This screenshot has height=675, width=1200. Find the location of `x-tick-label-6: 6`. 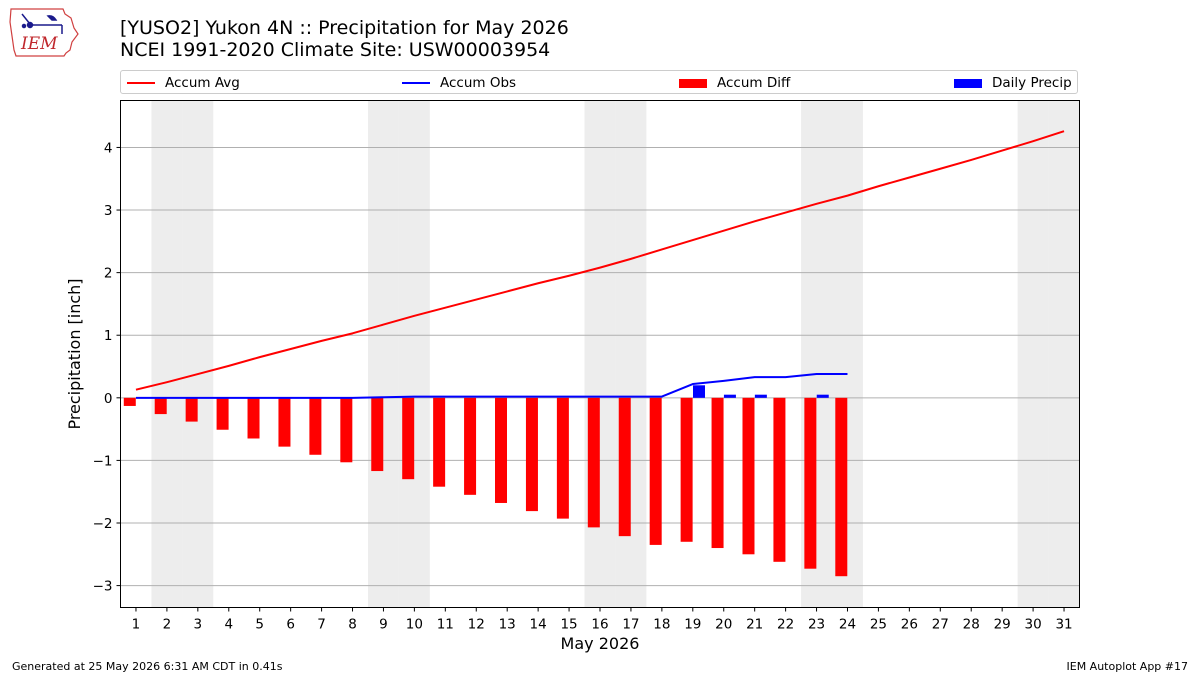

x-tick-label-6: 6 is located at coordinates (290, 625).